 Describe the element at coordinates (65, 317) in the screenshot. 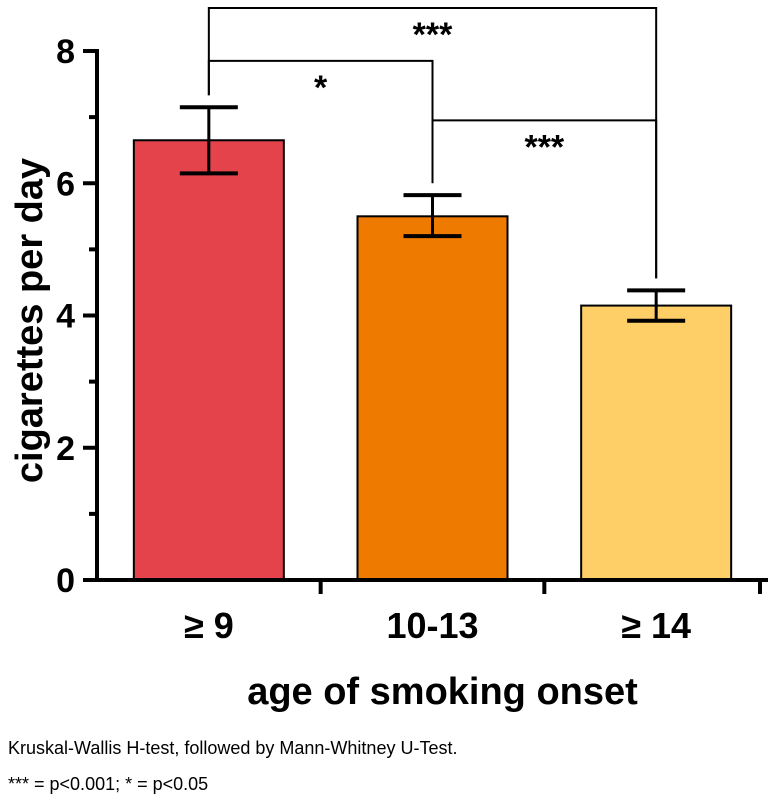

I see `y-tick-label: 4` at that location.